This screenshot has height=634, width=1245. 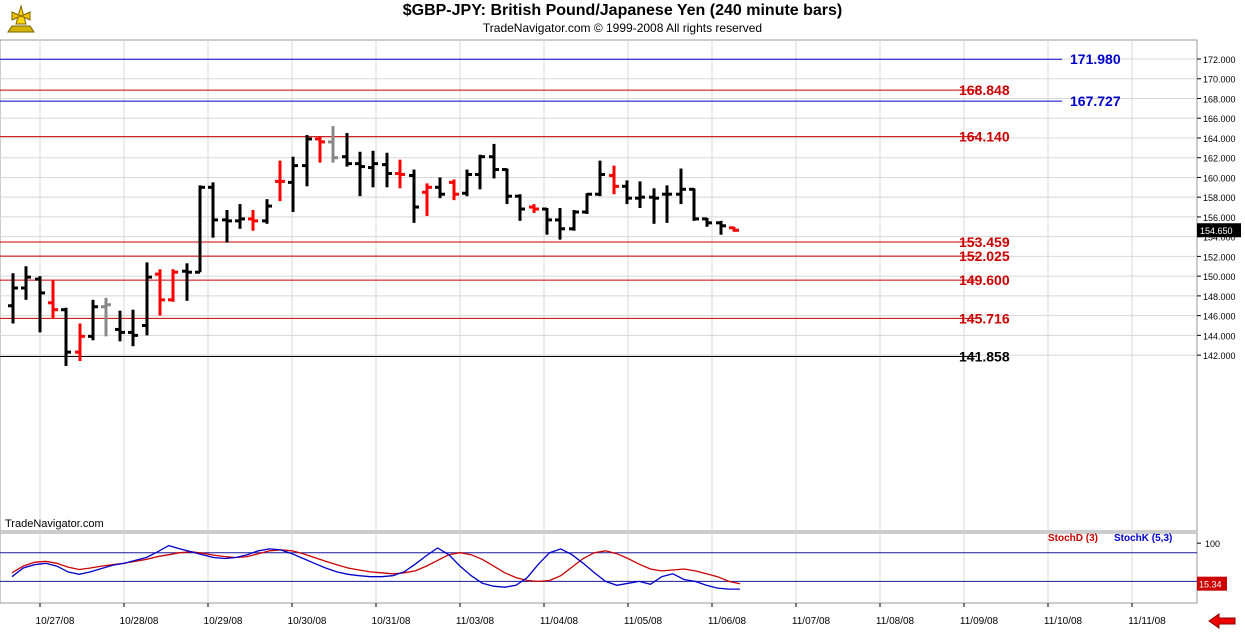 I want to click on y-tick-label: 172.000, so click(x=1219, y=60).